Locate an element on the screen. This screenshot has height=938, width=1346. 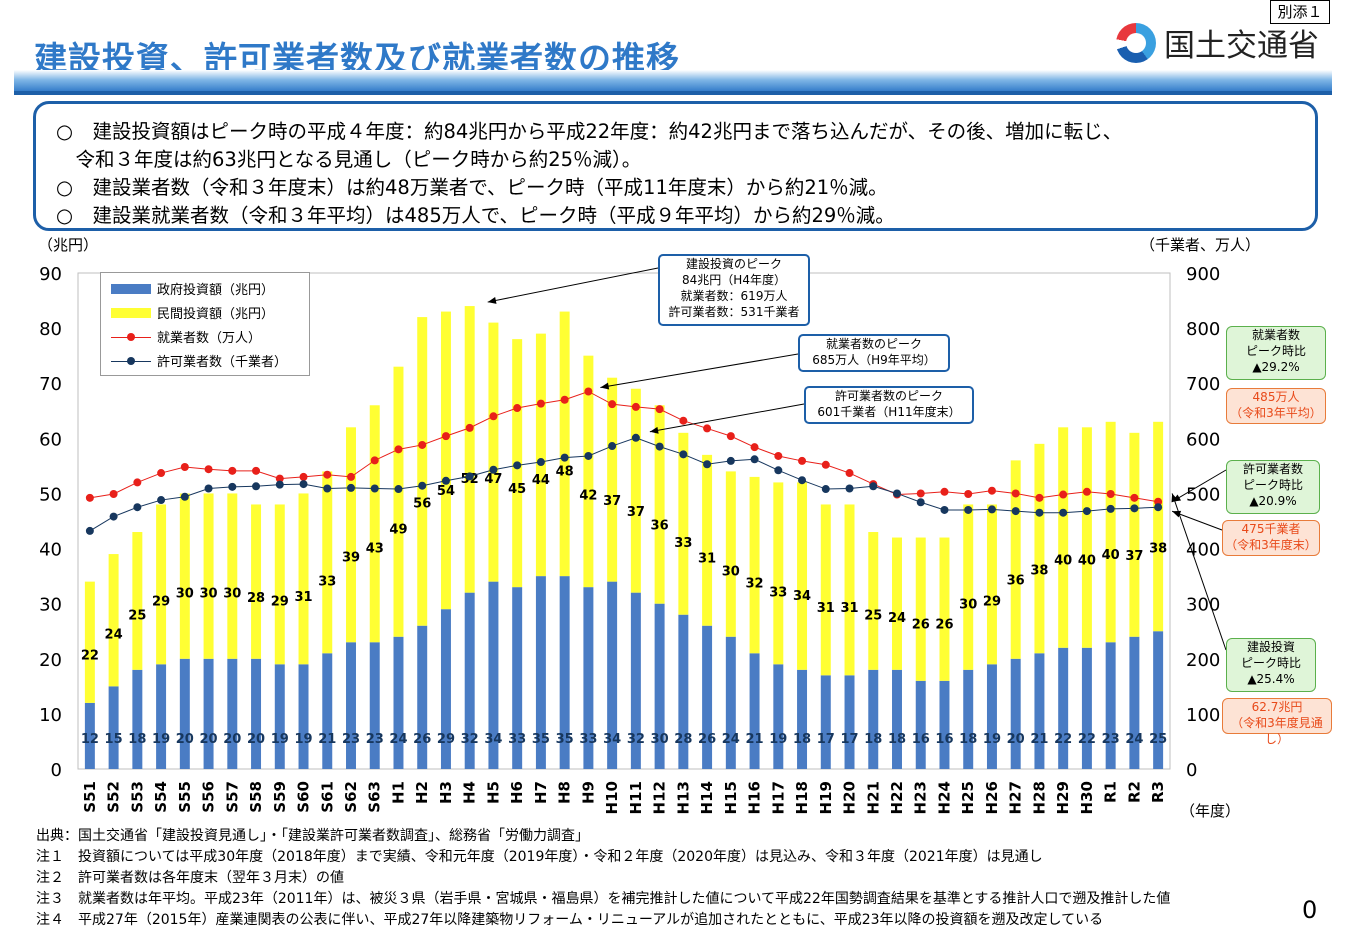
x-tick-label: H13 is located at coordinates (683, 797).